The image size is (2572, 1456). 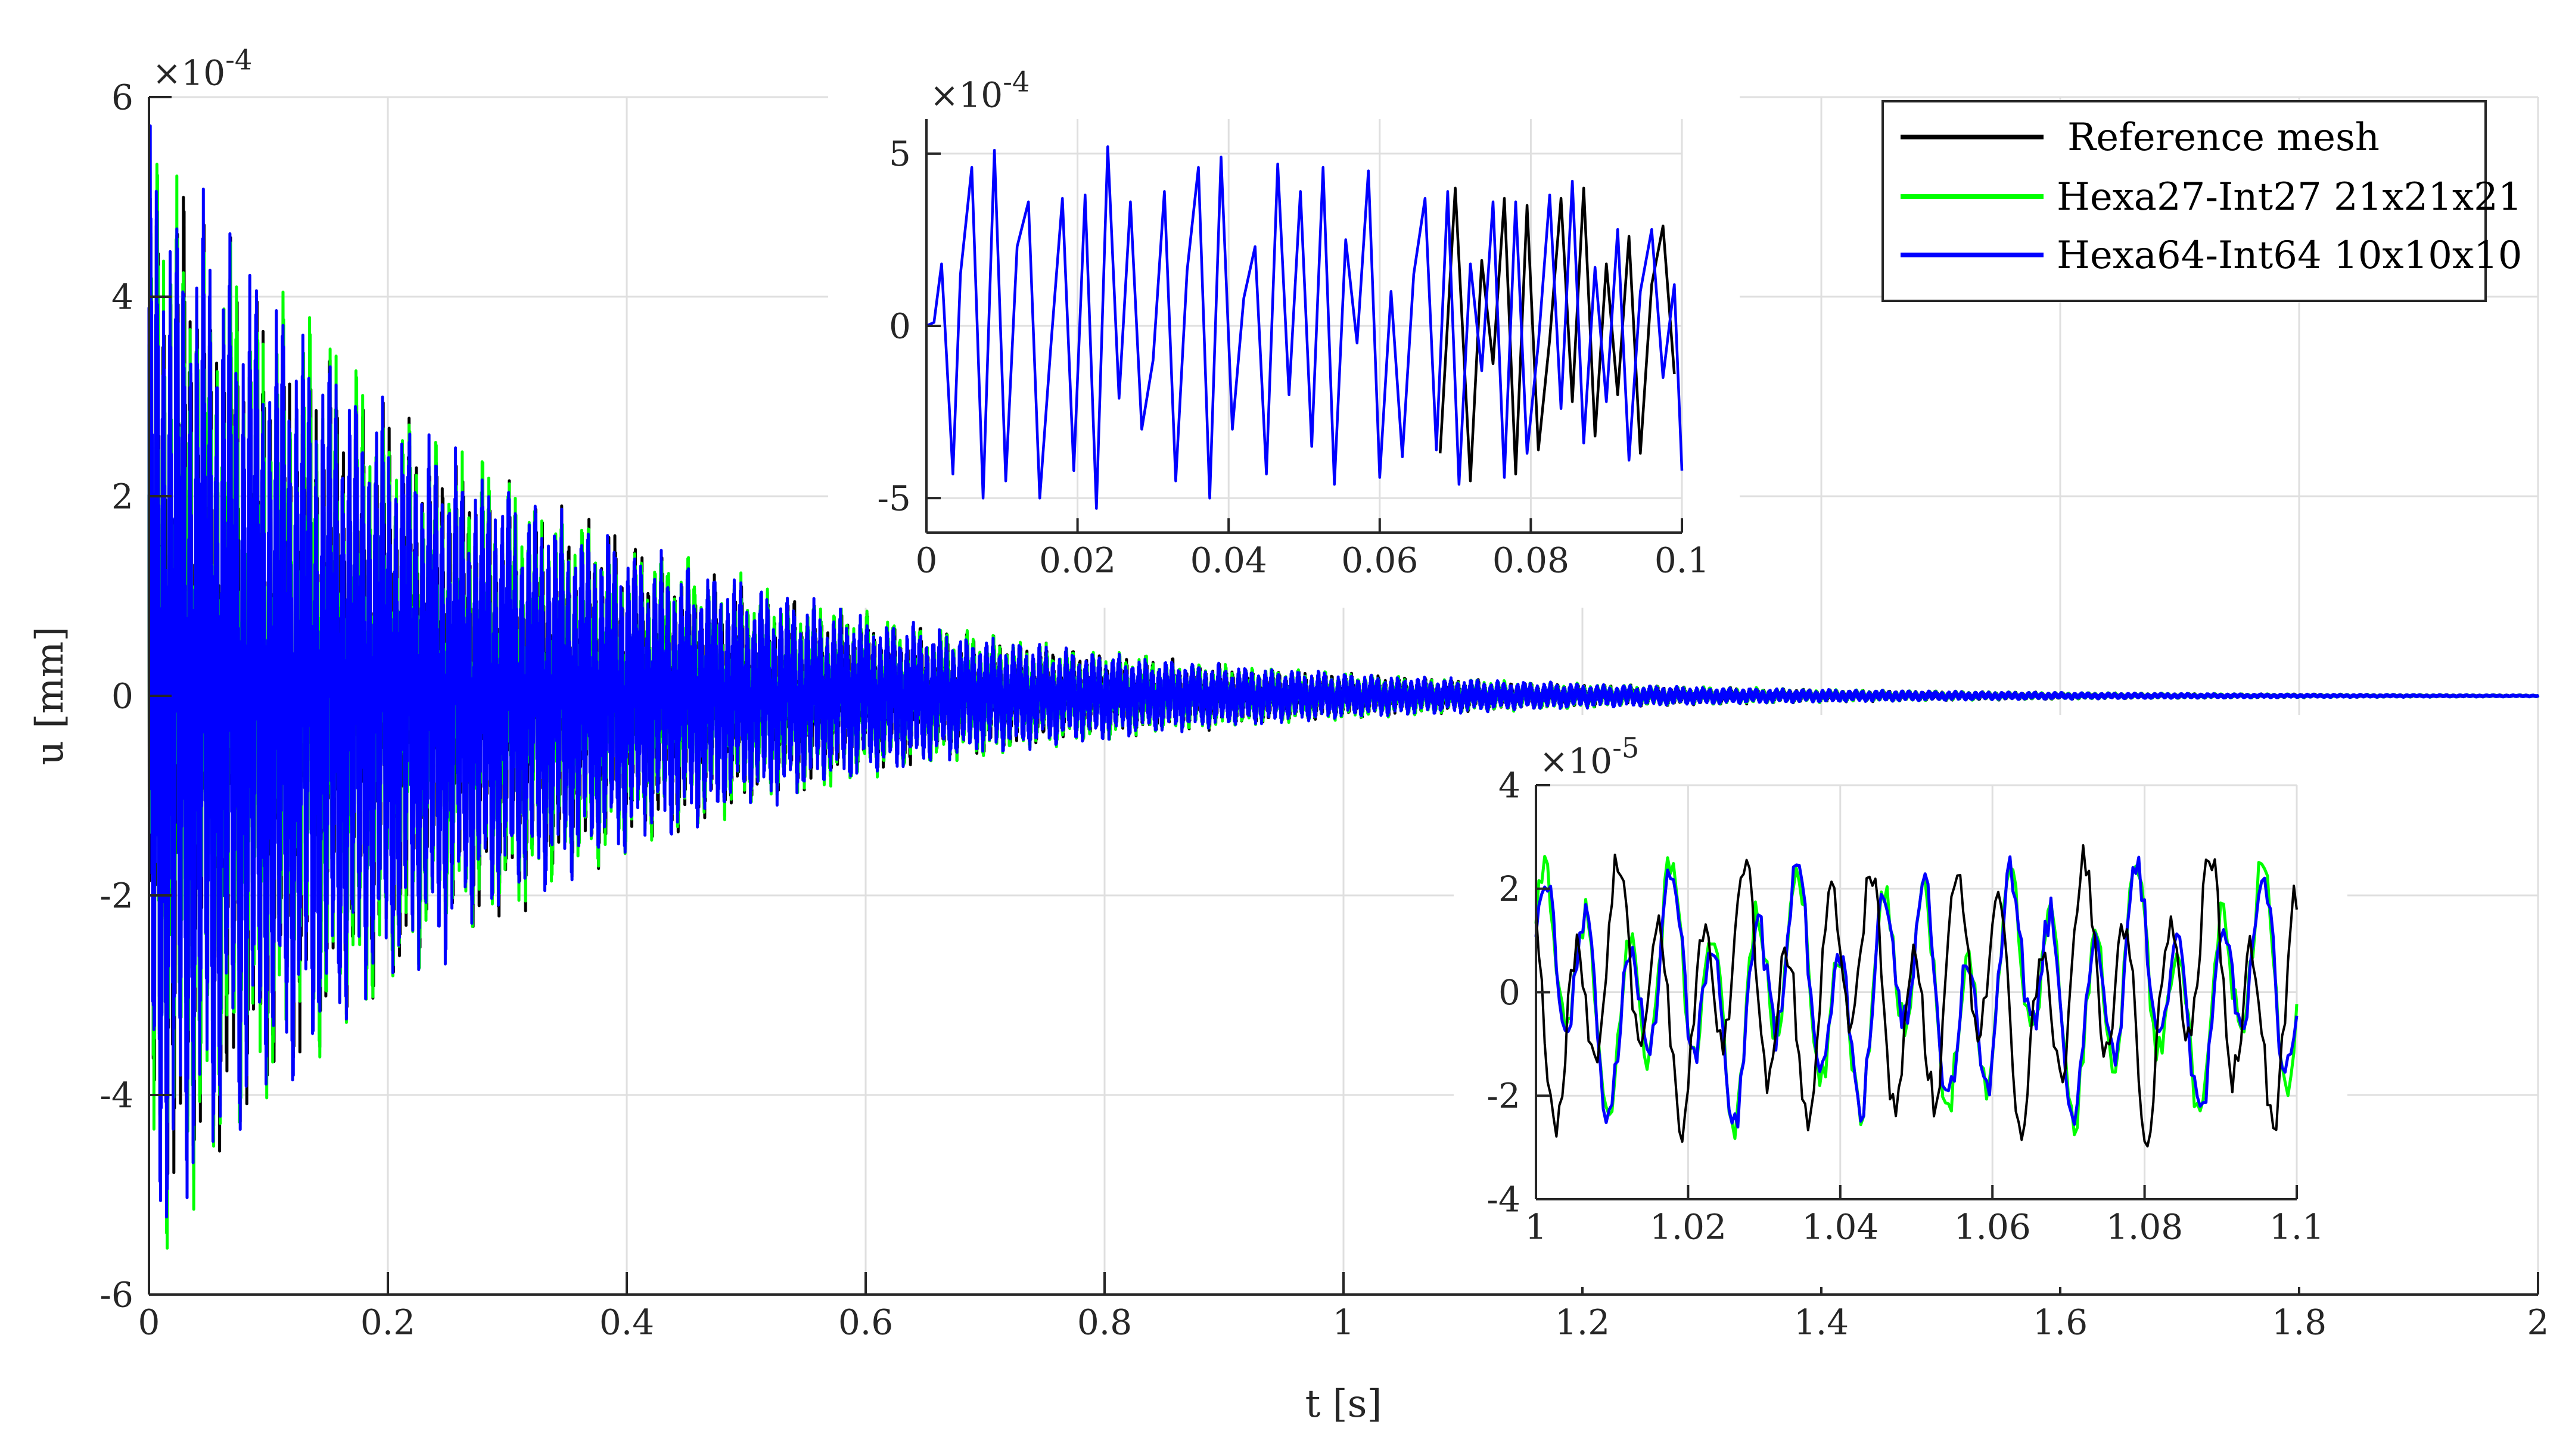 I want to click on x-tick-label: 0.06, so click(x=1379, y=560).